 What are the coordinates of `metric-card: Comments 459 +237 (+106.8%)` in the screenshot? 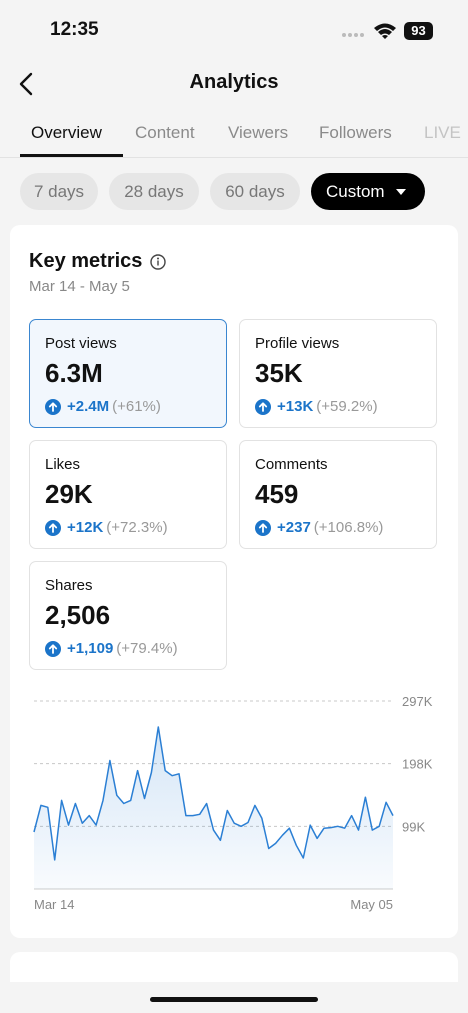 It's located at (338, 494).